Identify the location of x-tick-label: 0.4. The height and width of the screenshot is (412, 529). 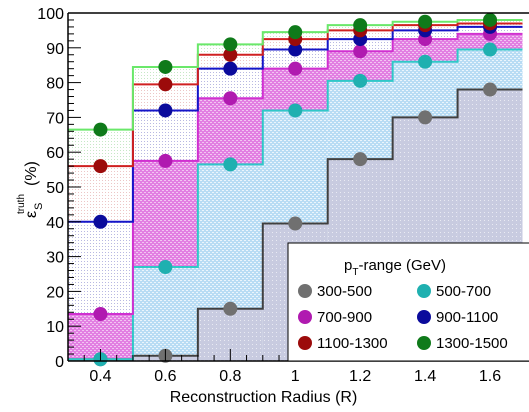
(100, 376).